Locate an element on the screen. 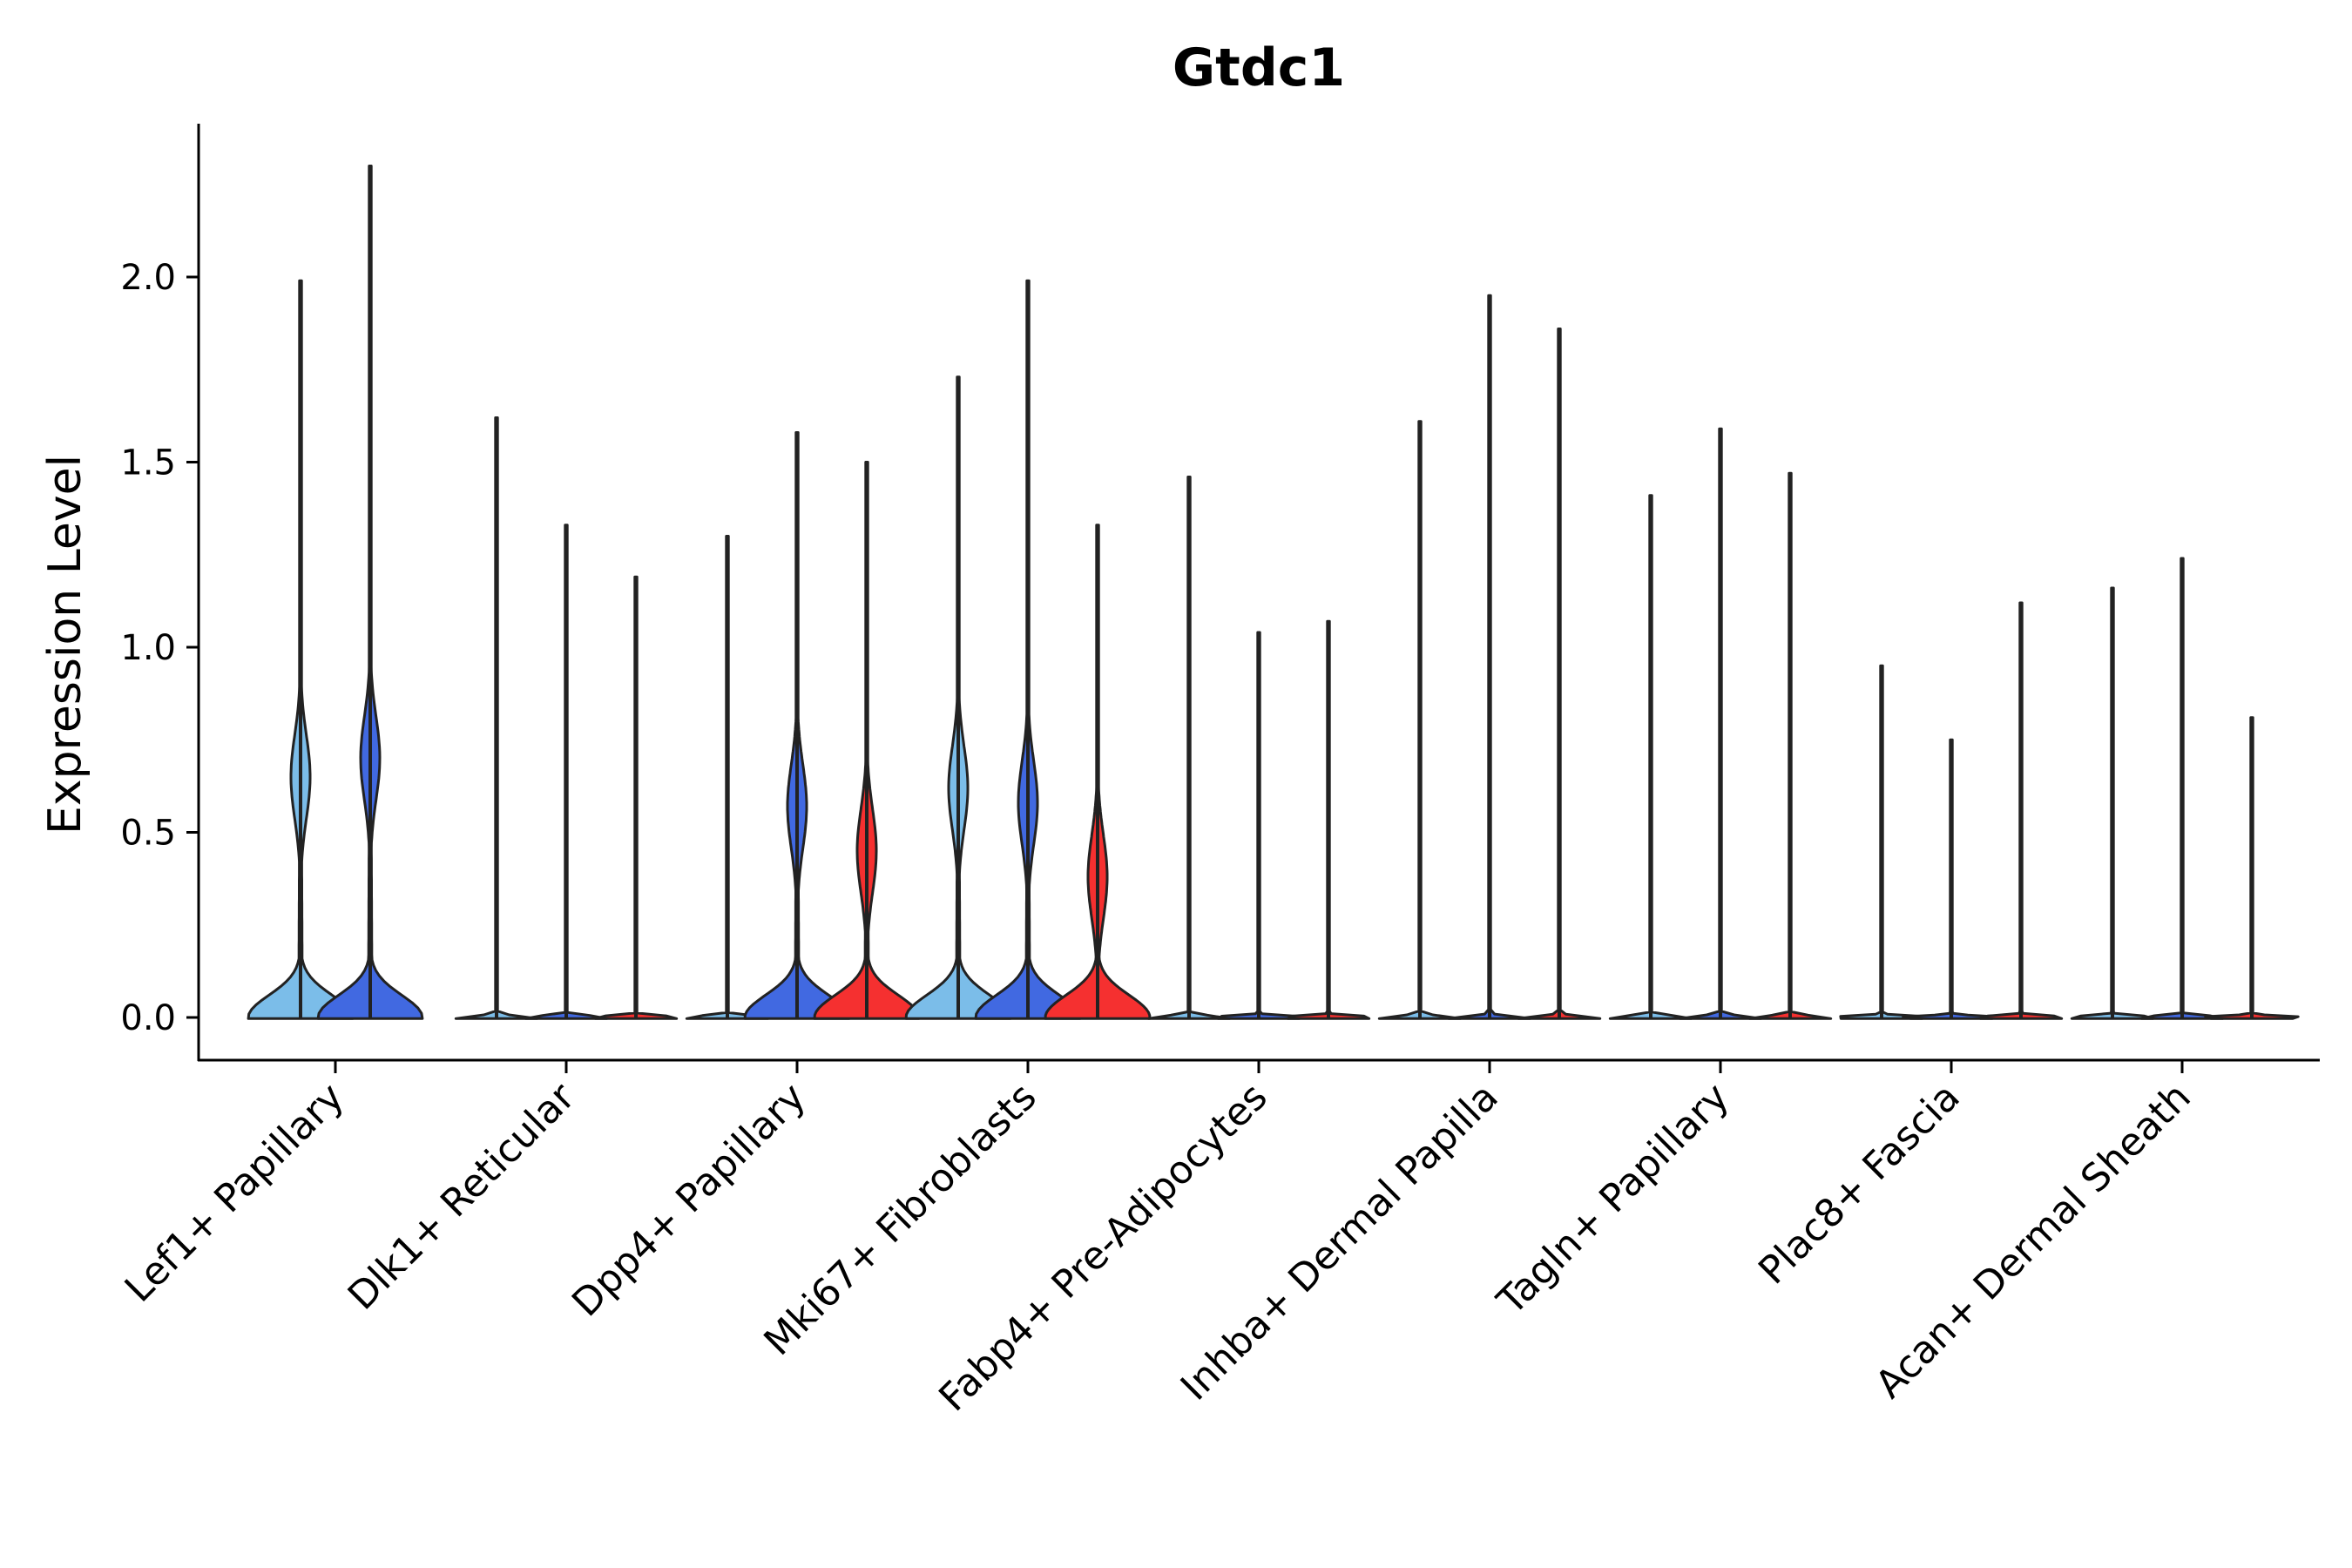 This screenshot has height=1568, width=2352. y-tick-label: 1.5 is located at coordinates (148, 463).